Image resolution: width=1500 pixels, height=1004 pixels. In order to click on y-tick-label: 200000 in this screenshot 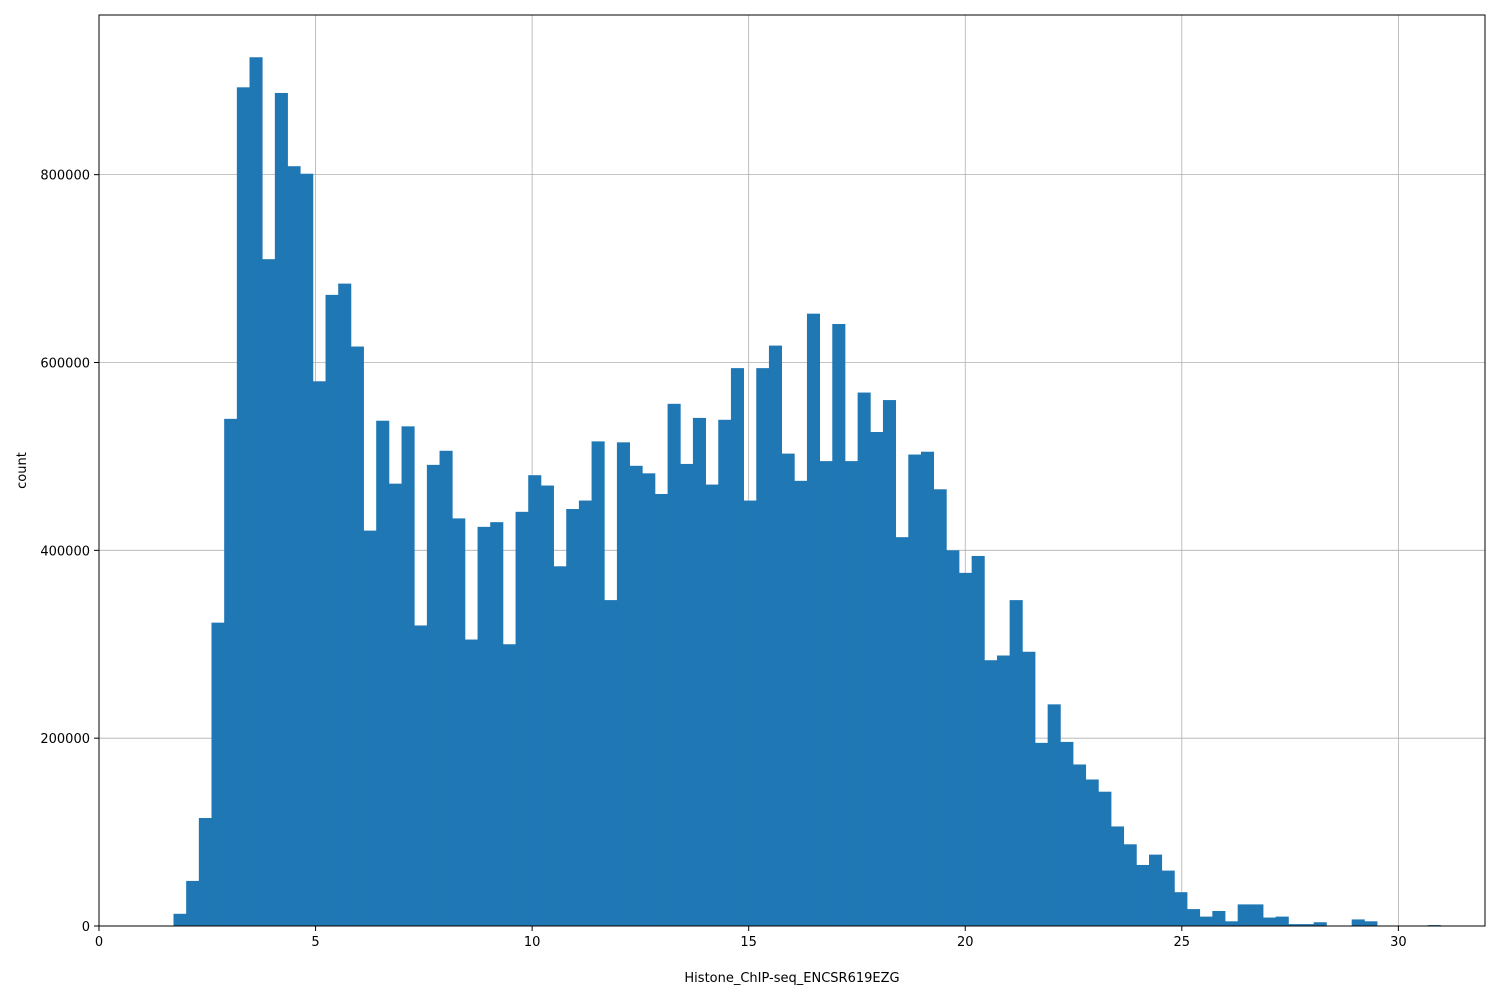, I will do `click(65, 739)`.